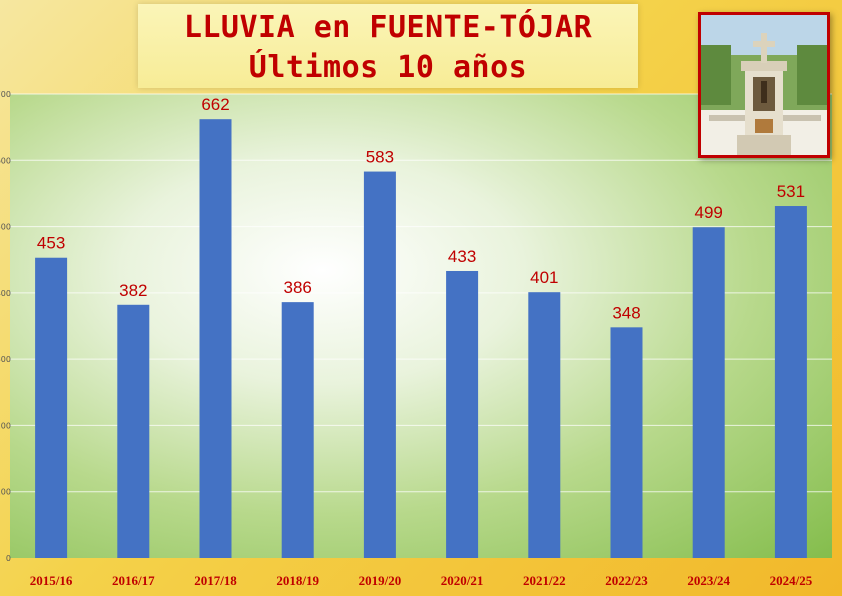 This screenshot has width=842, height=596. What do you see at coordinates (133, 290) in the screenshot?
I see `data-label: 382` at bounding box center [133, 290].